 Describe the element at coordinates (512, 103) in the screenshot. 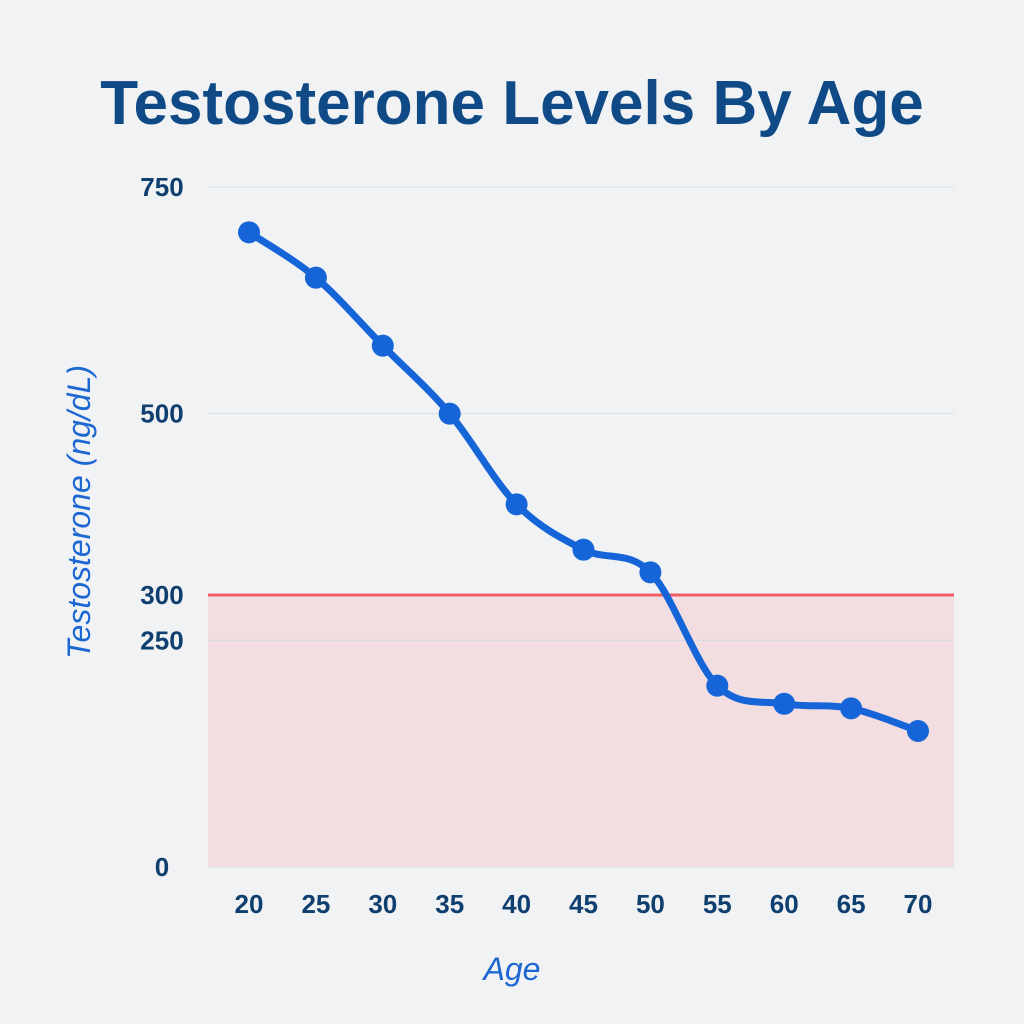

I see `chart-title: Testosterone Levels By Age` at that location.